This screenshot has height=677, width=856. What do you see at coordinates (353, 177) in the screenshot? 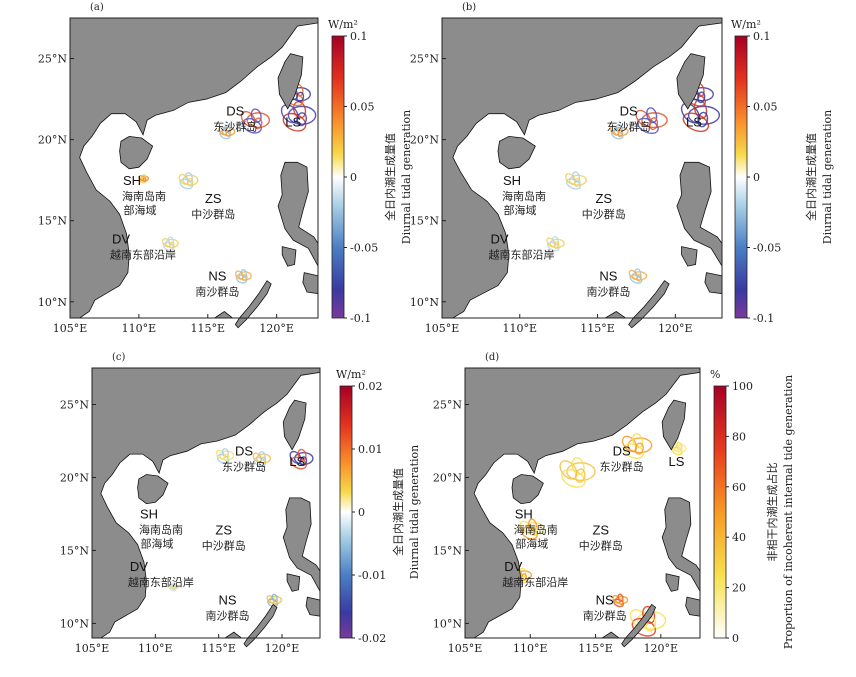
I see `colorbar-tick-label: 0` at bounding box center [353, 177].